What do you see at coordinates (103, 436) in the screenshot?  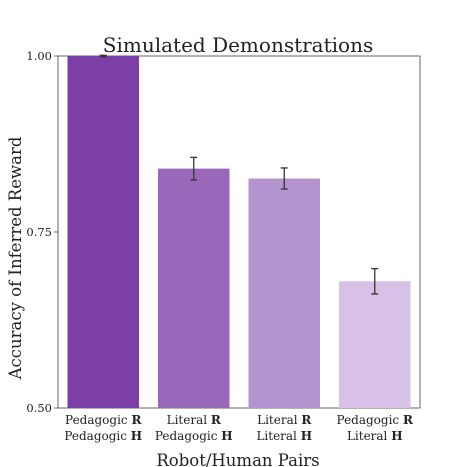 I see `x-tick-label-human-1: Pedagogic H` at bounding box center [103, 436].